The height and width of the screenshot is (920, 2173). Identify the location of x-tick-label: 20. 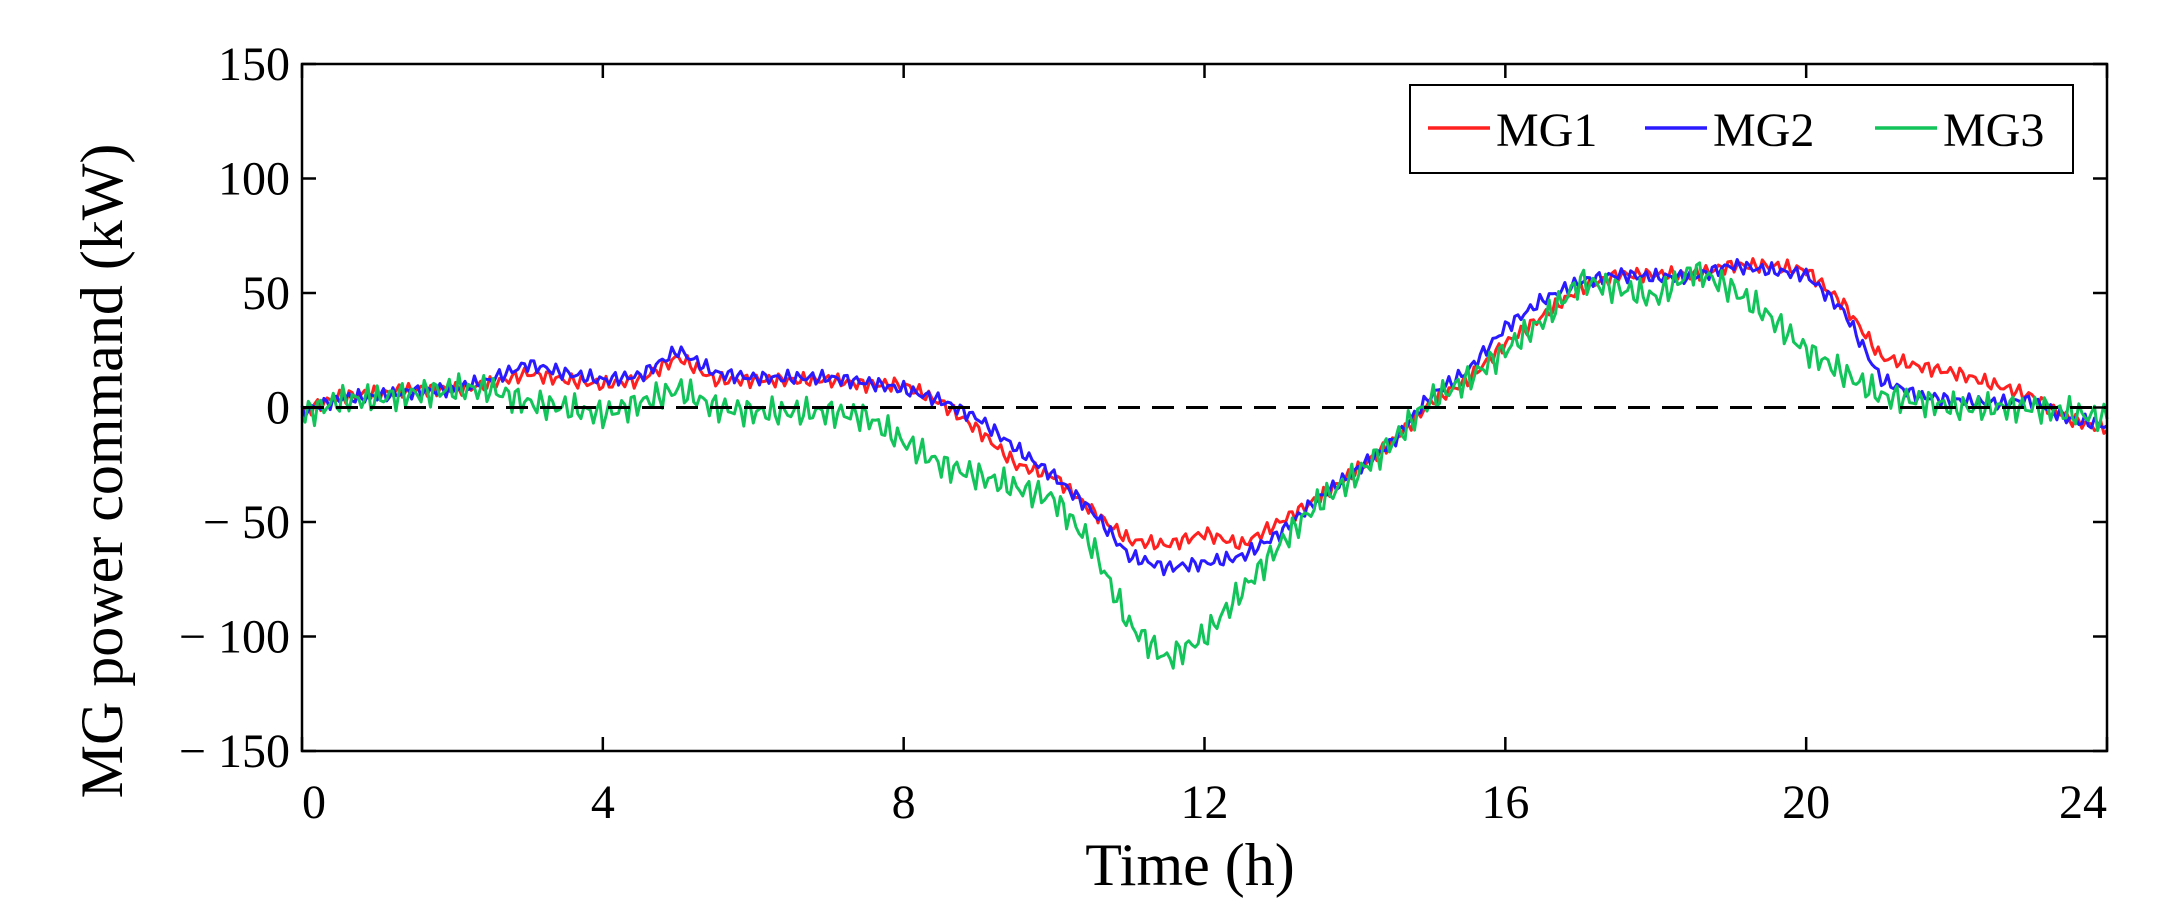
(1806, 802).